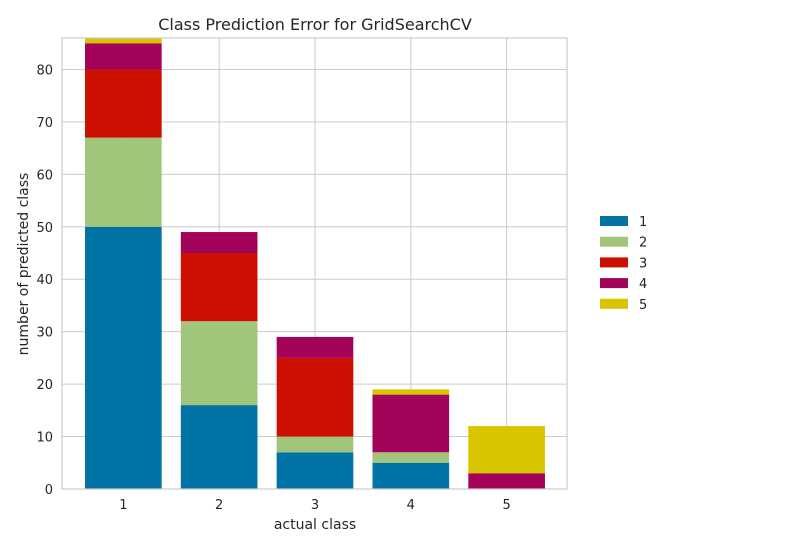 Image resolution: width=800 pixels, height=550 pixels. Describe the element at coordinates (44, 228) in the screenshot. I see `y-tick-label: 50` at that location.